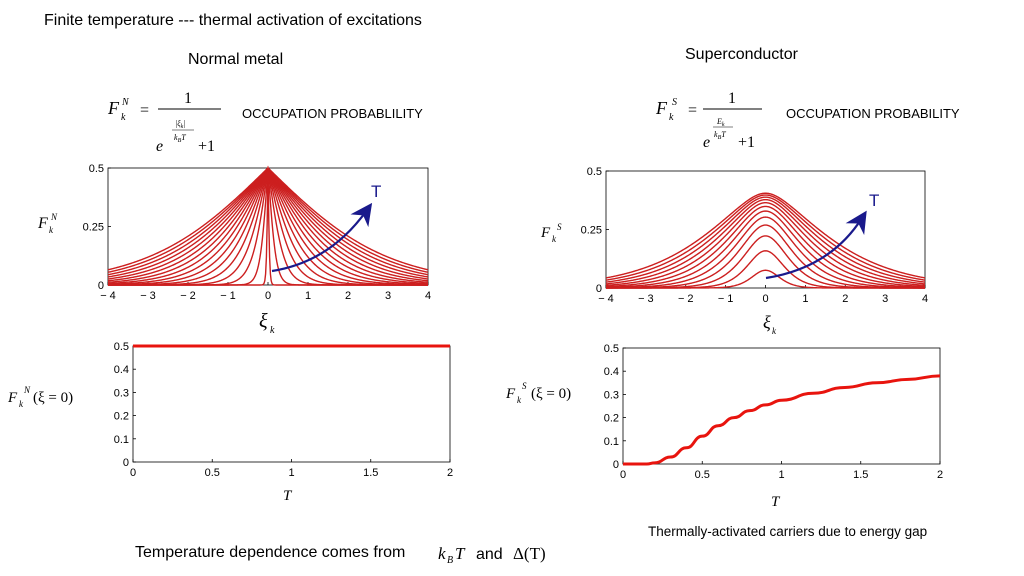  What do you see at coordinates (96, 169) in the screenshot?
I see `normal-distribution-ytick-label: 0.5` at bounding box center [96, 169].